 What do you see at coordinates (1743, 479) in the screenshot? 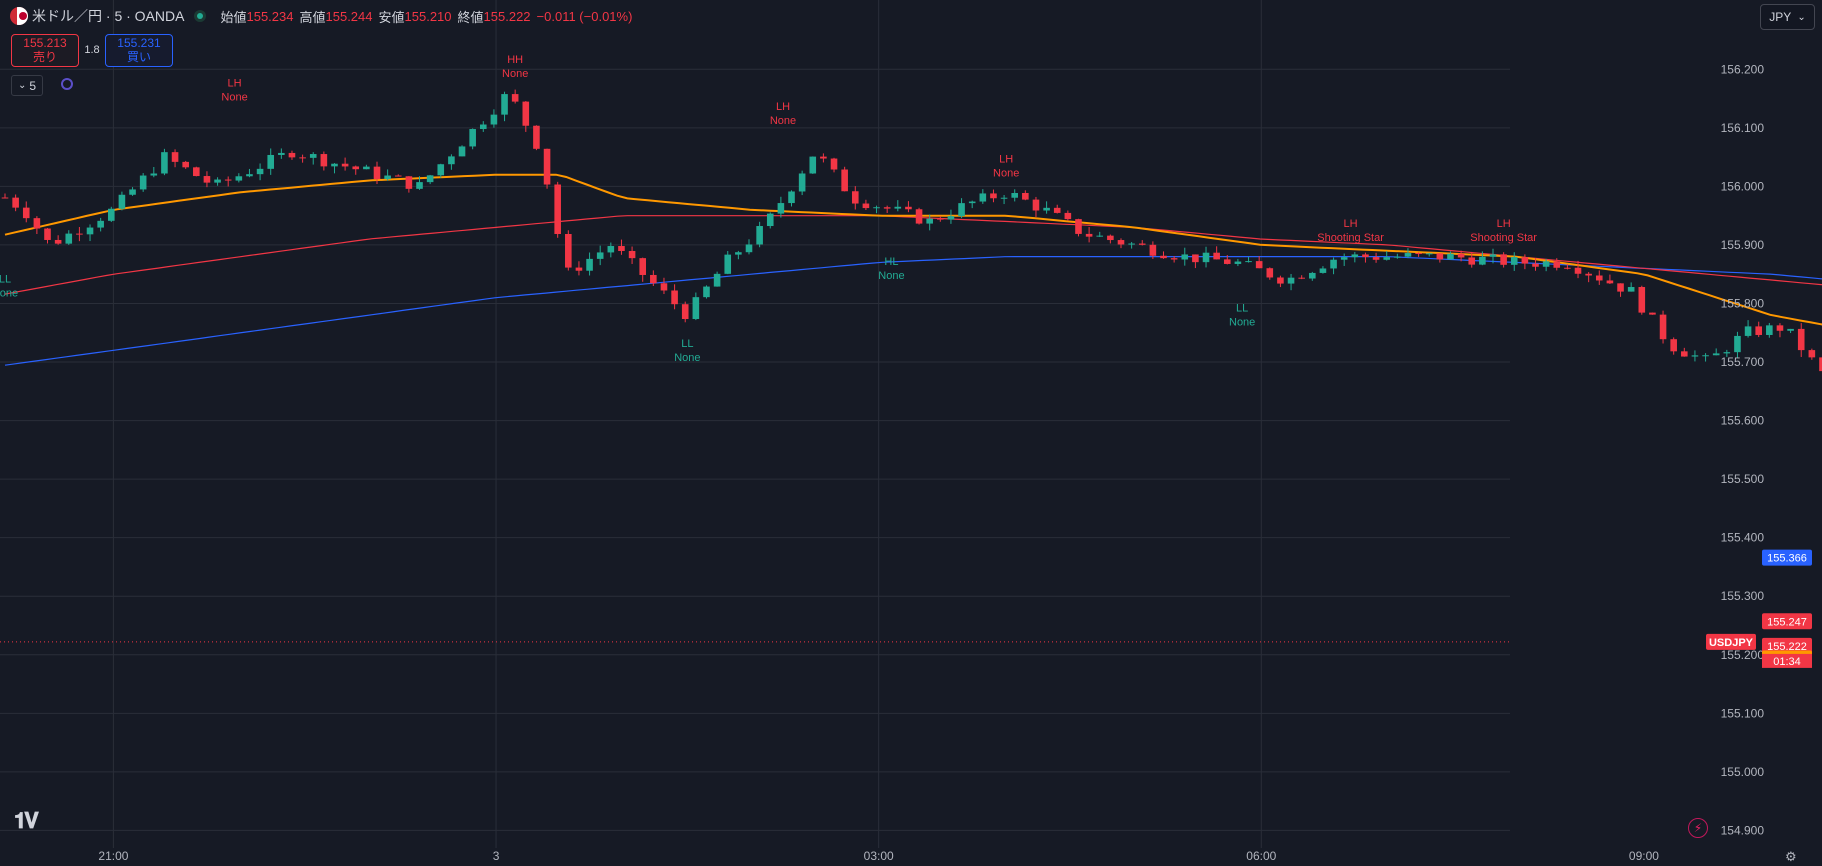
I see `price-tick-label: 155.500` at bounding box center [1743, 479].